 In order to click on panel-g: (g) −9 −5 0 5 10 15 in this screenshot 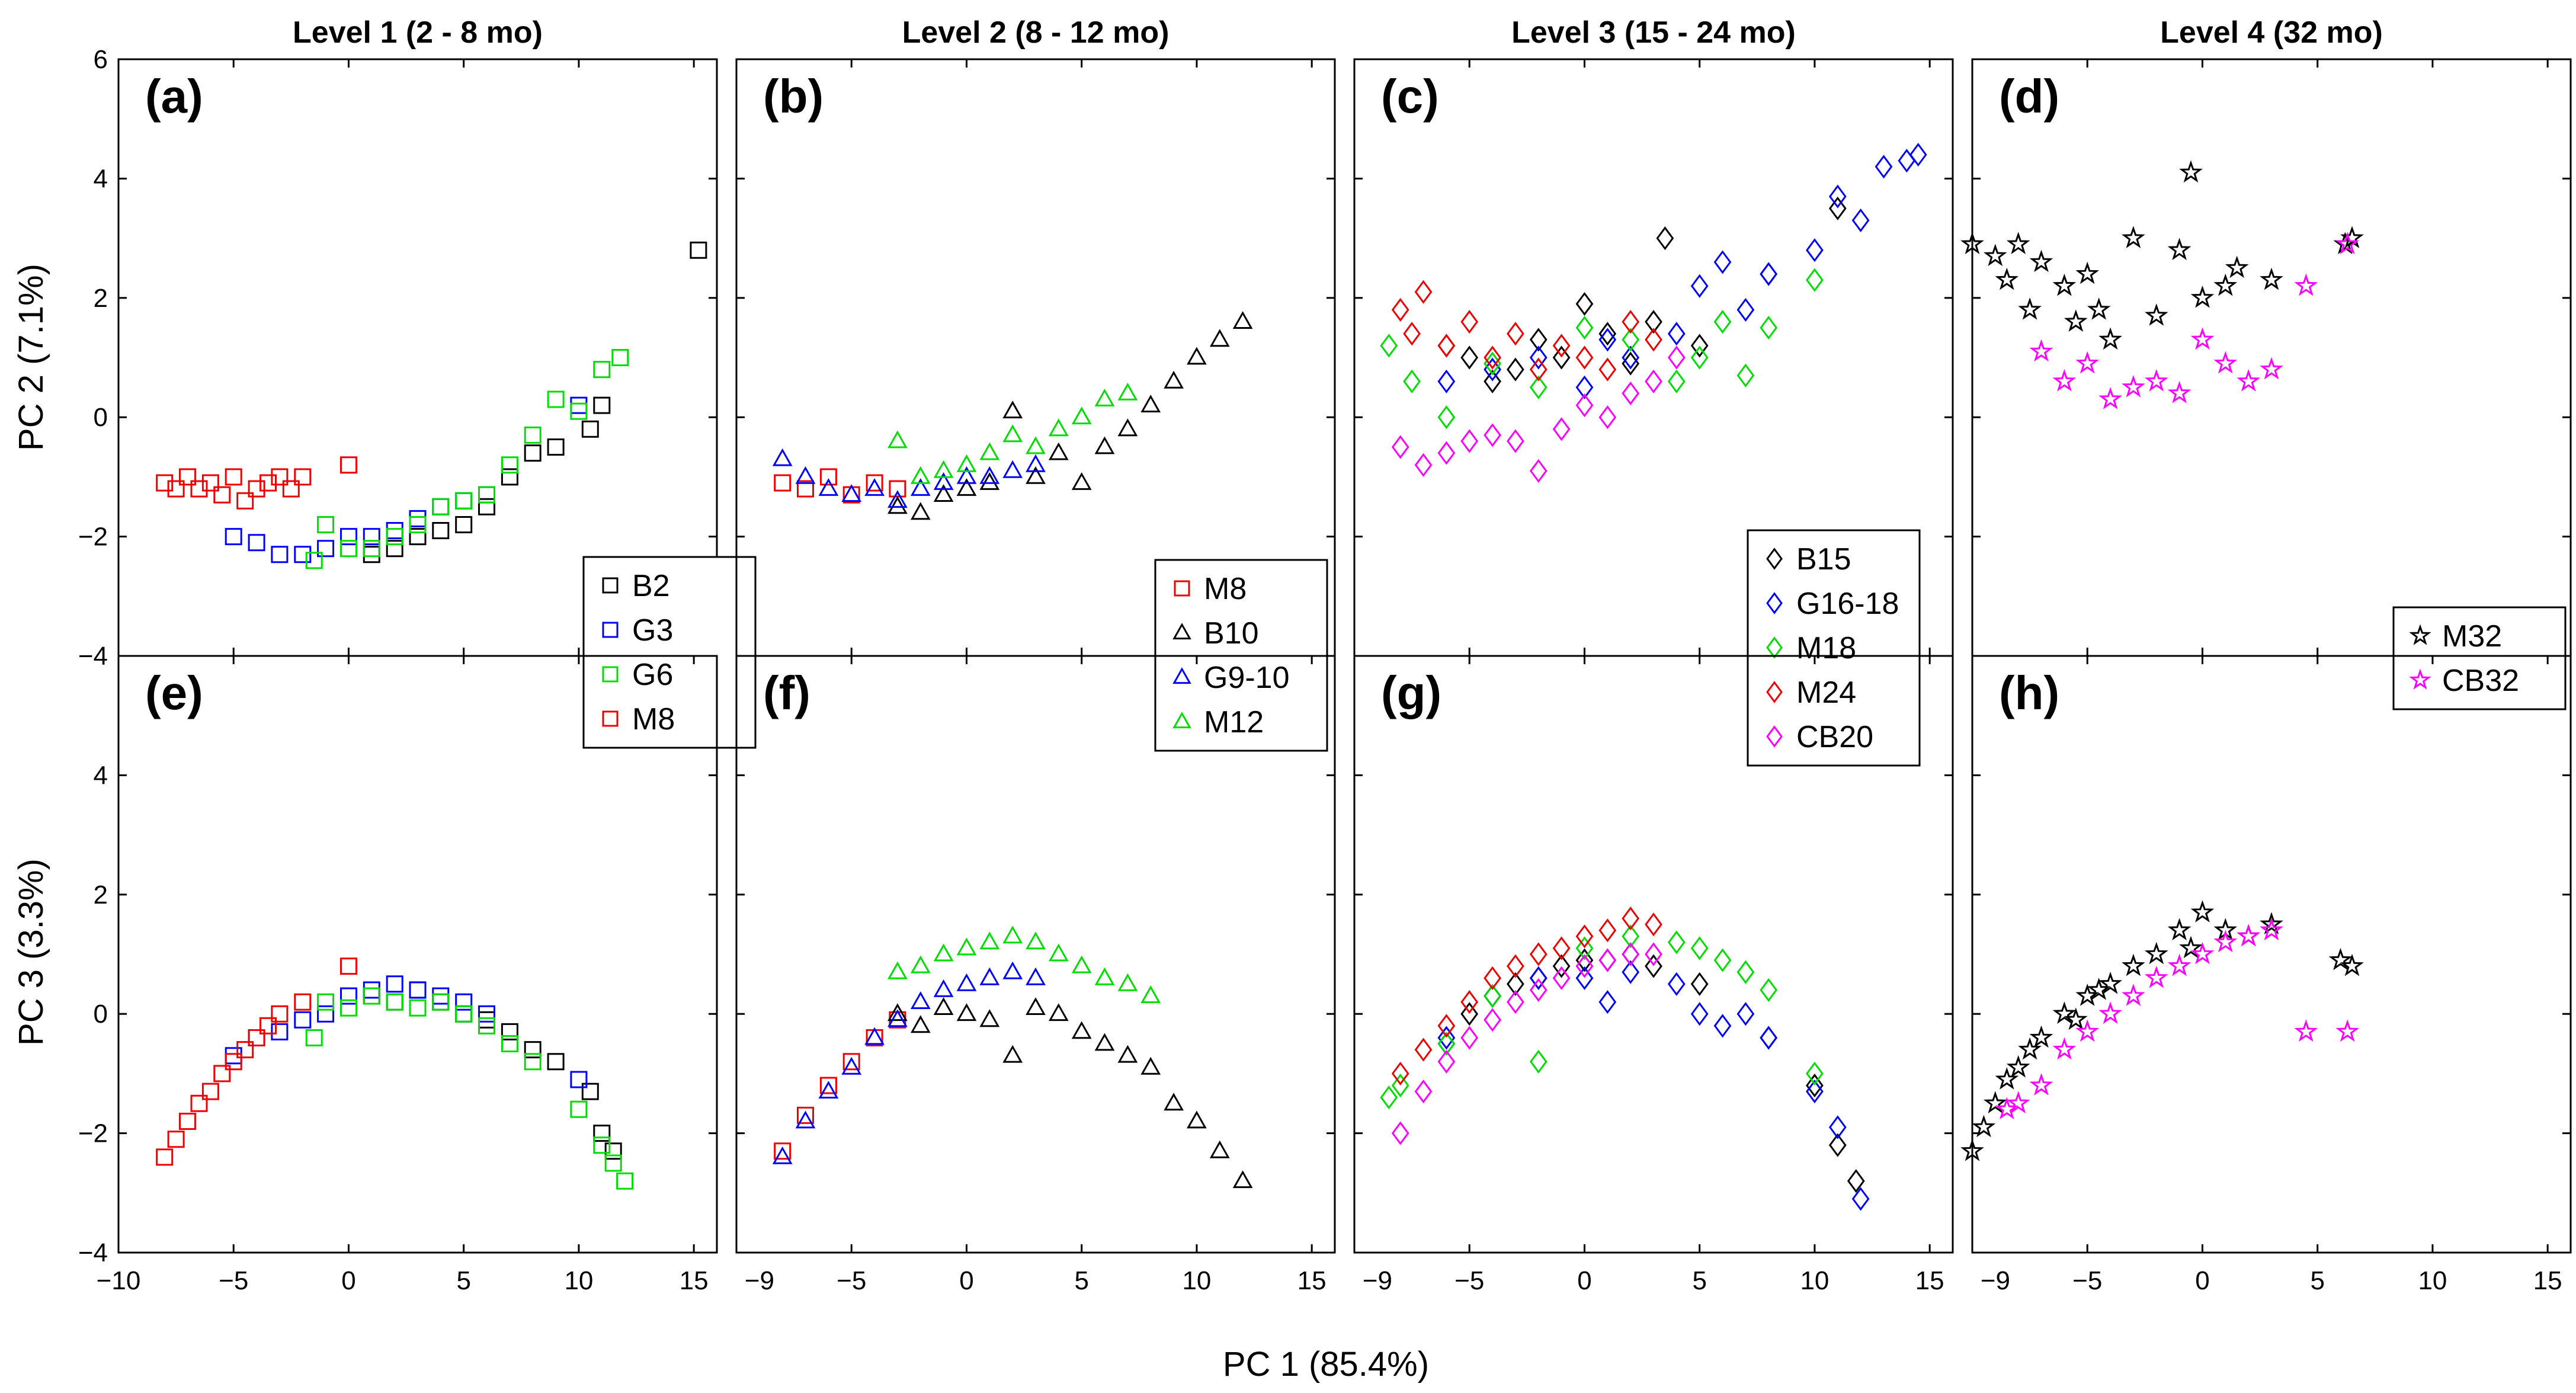, I will do `click(1654, 975)`.